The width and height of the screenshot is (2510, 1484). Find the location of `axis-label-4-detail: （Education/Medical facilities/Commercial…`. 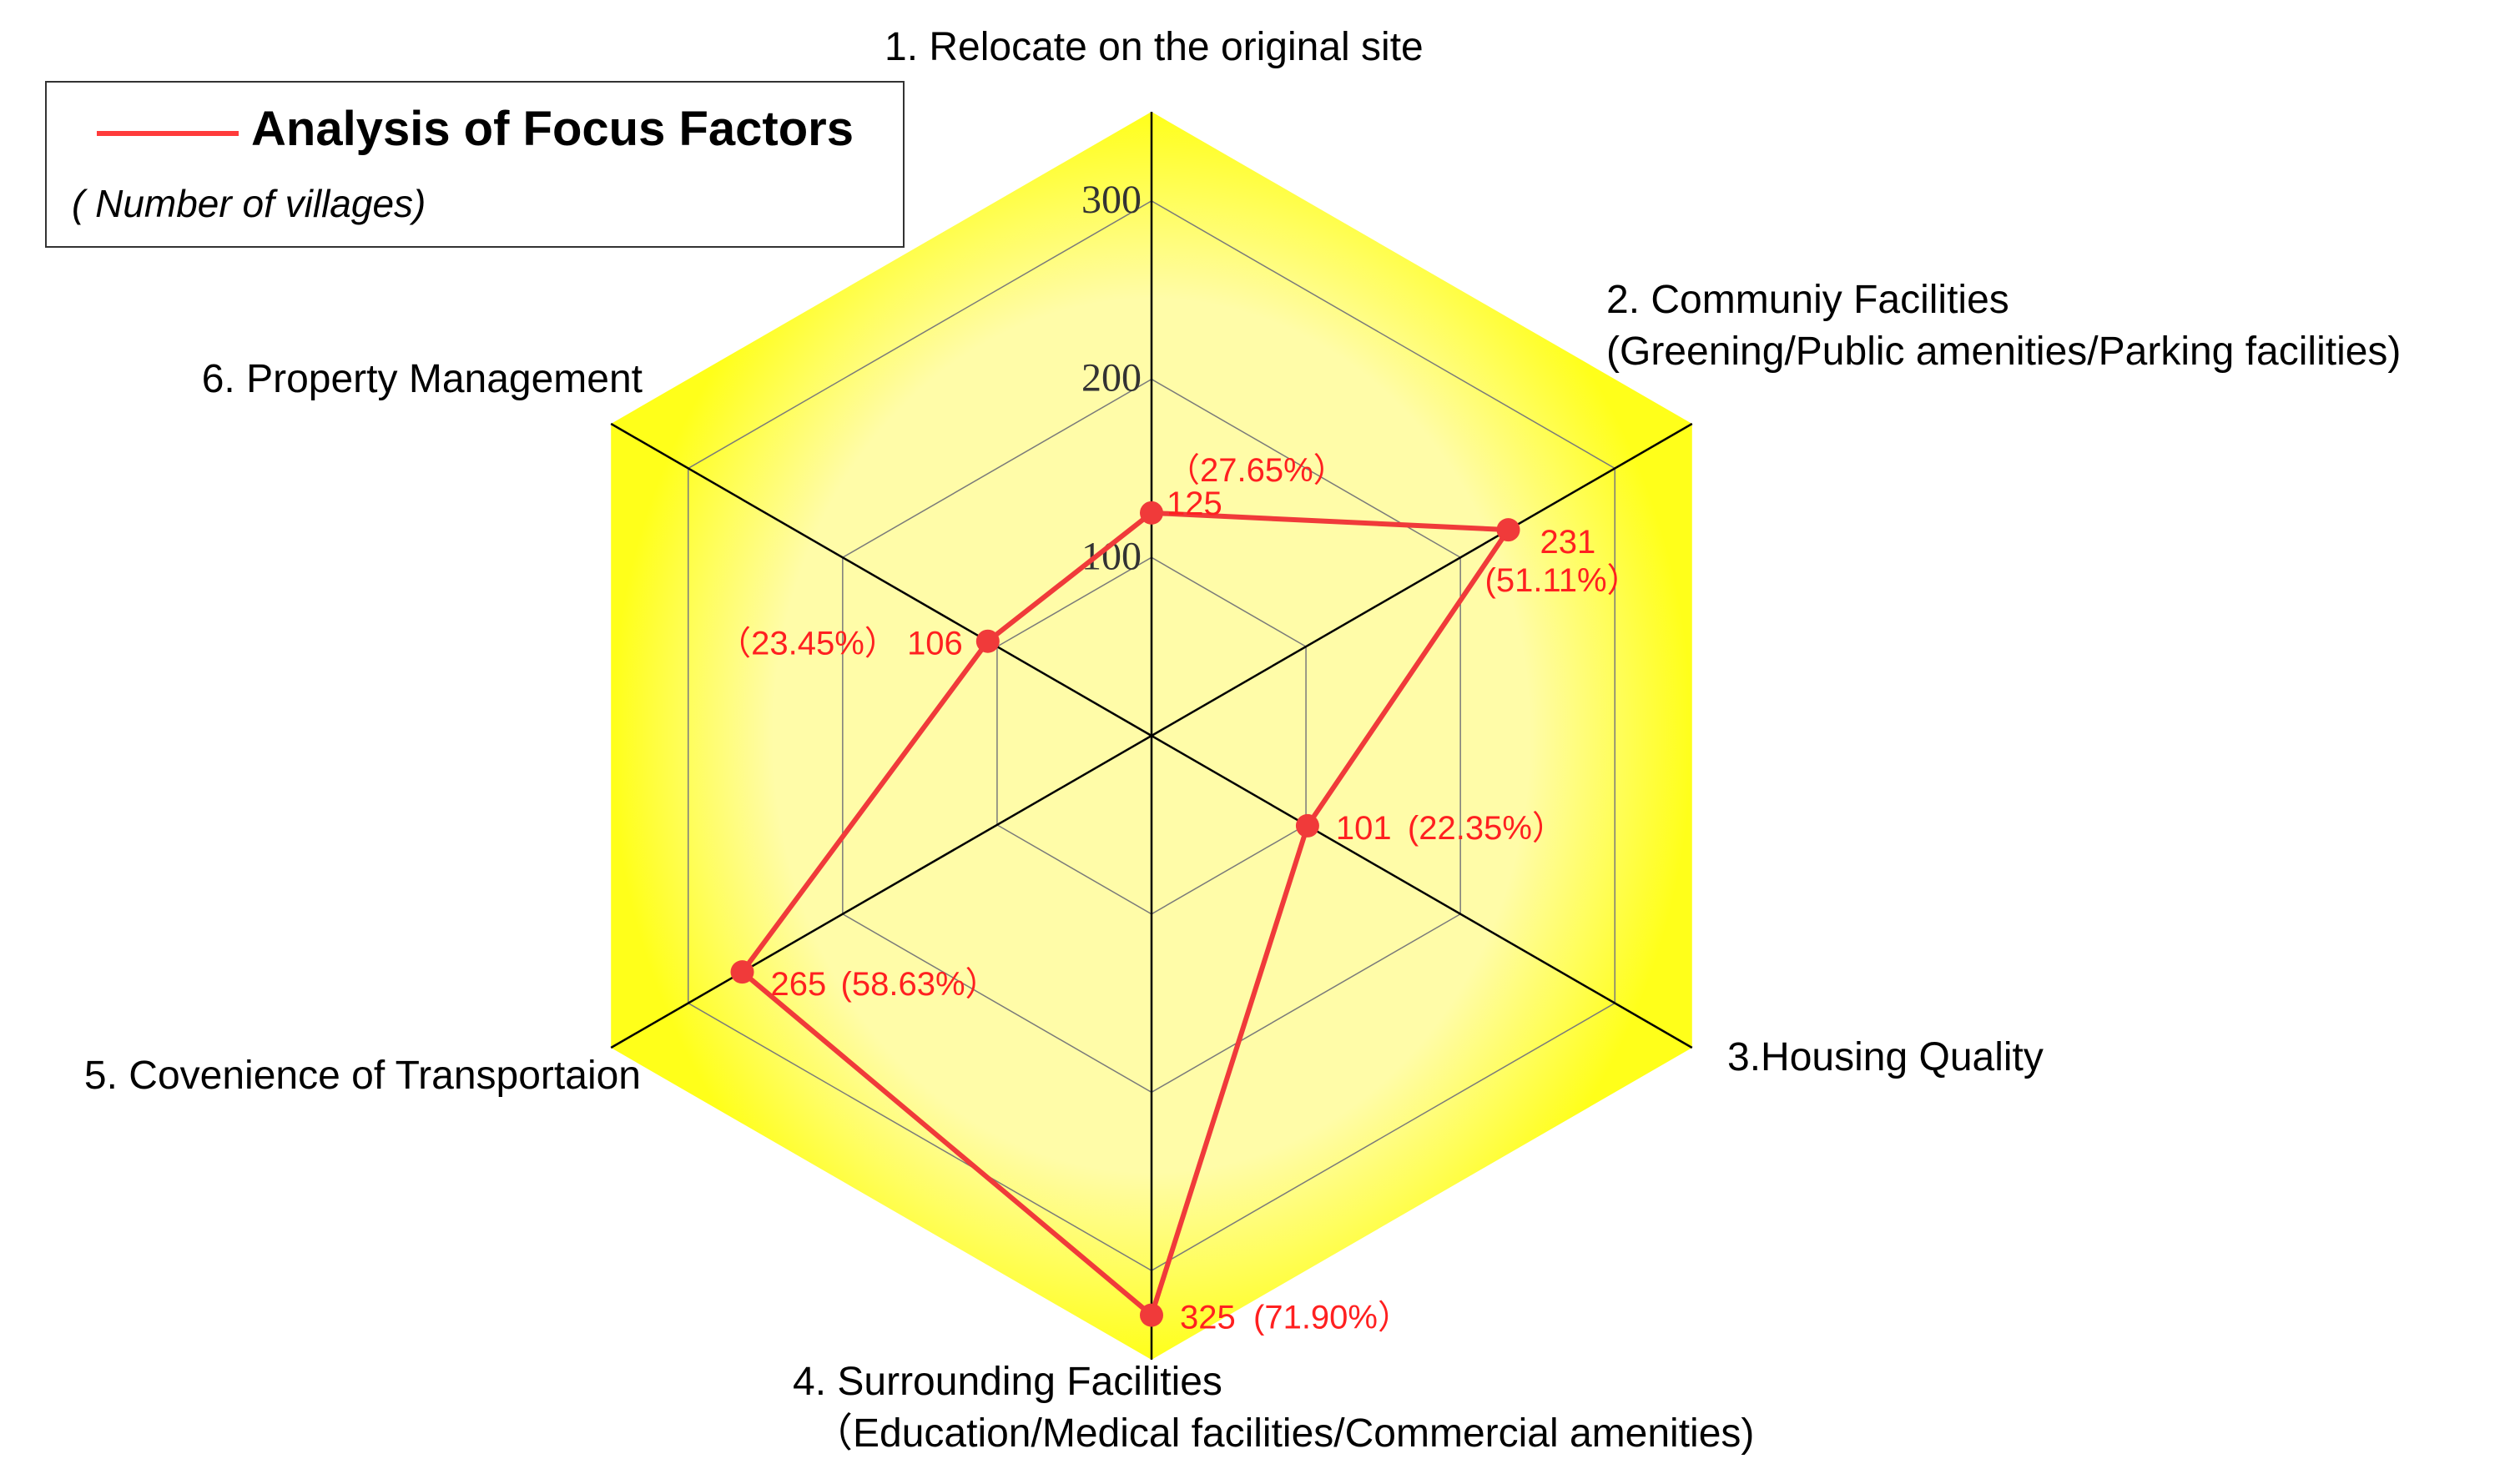

axis-label-4-detail: （Education/Medical facilities/Commercial… is located at coordinates (1283, 1433).